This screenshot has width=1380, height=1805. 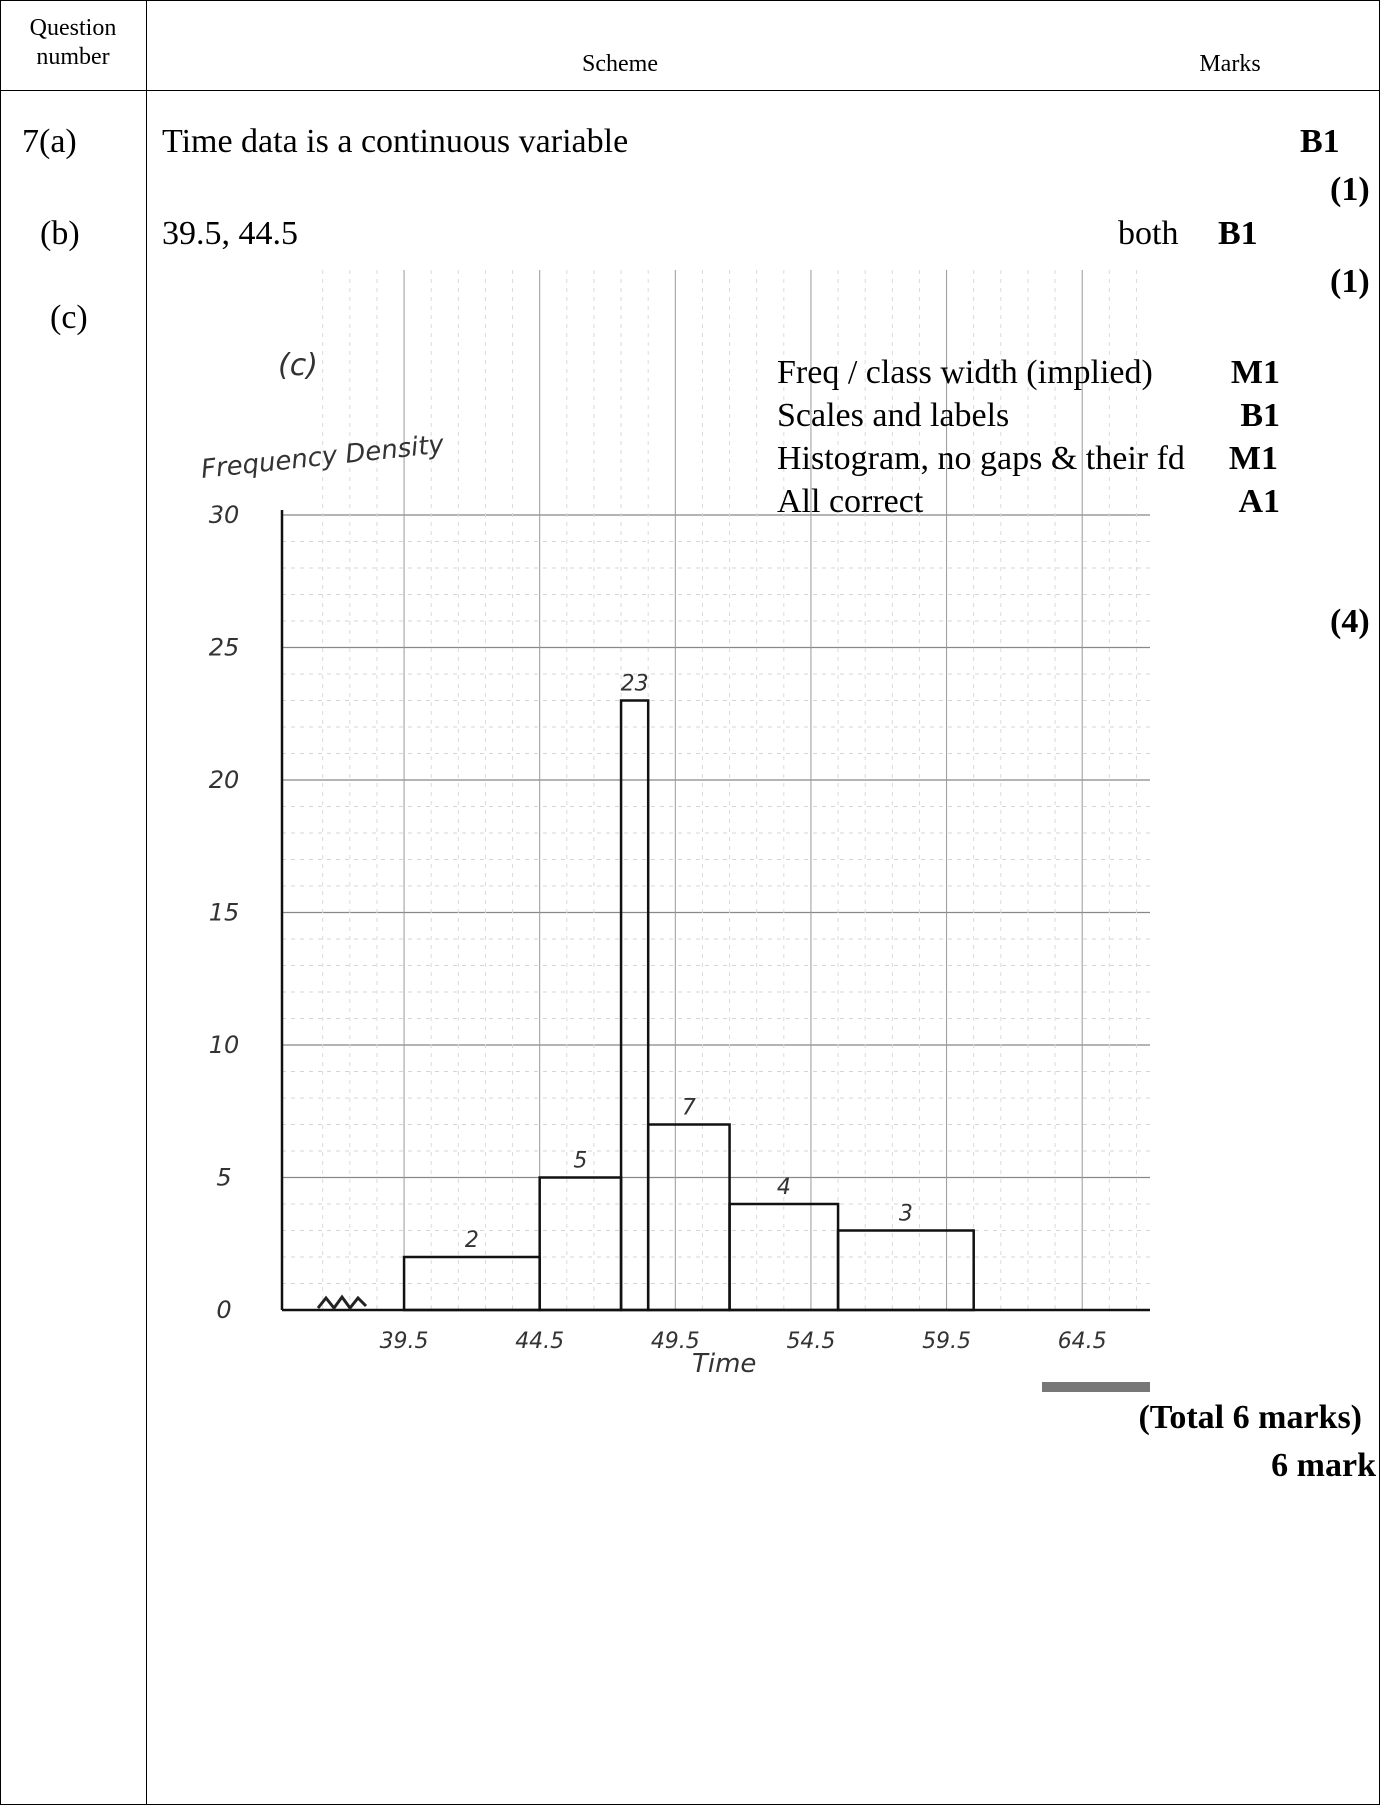 I want to click on row-c-subtotal: (4), so click(x=1350, y=621).